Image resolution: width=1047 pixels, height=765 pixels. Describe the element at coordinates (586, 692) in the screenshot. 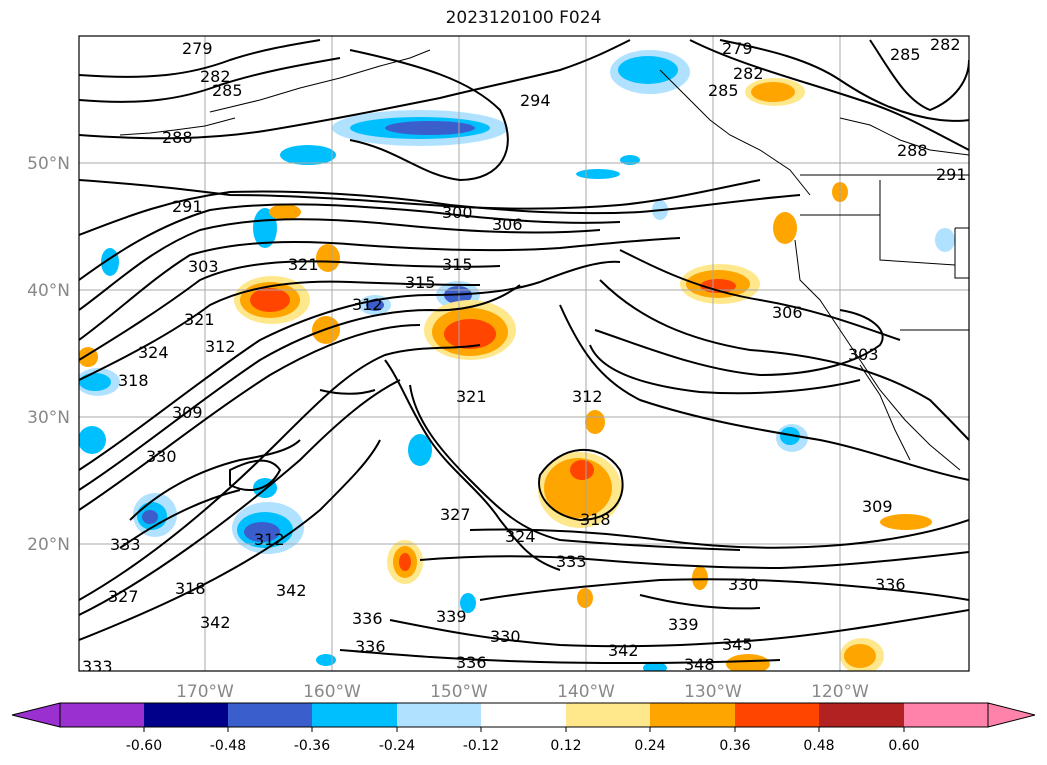

I see `lon-tick-label: 140°W` at that location.